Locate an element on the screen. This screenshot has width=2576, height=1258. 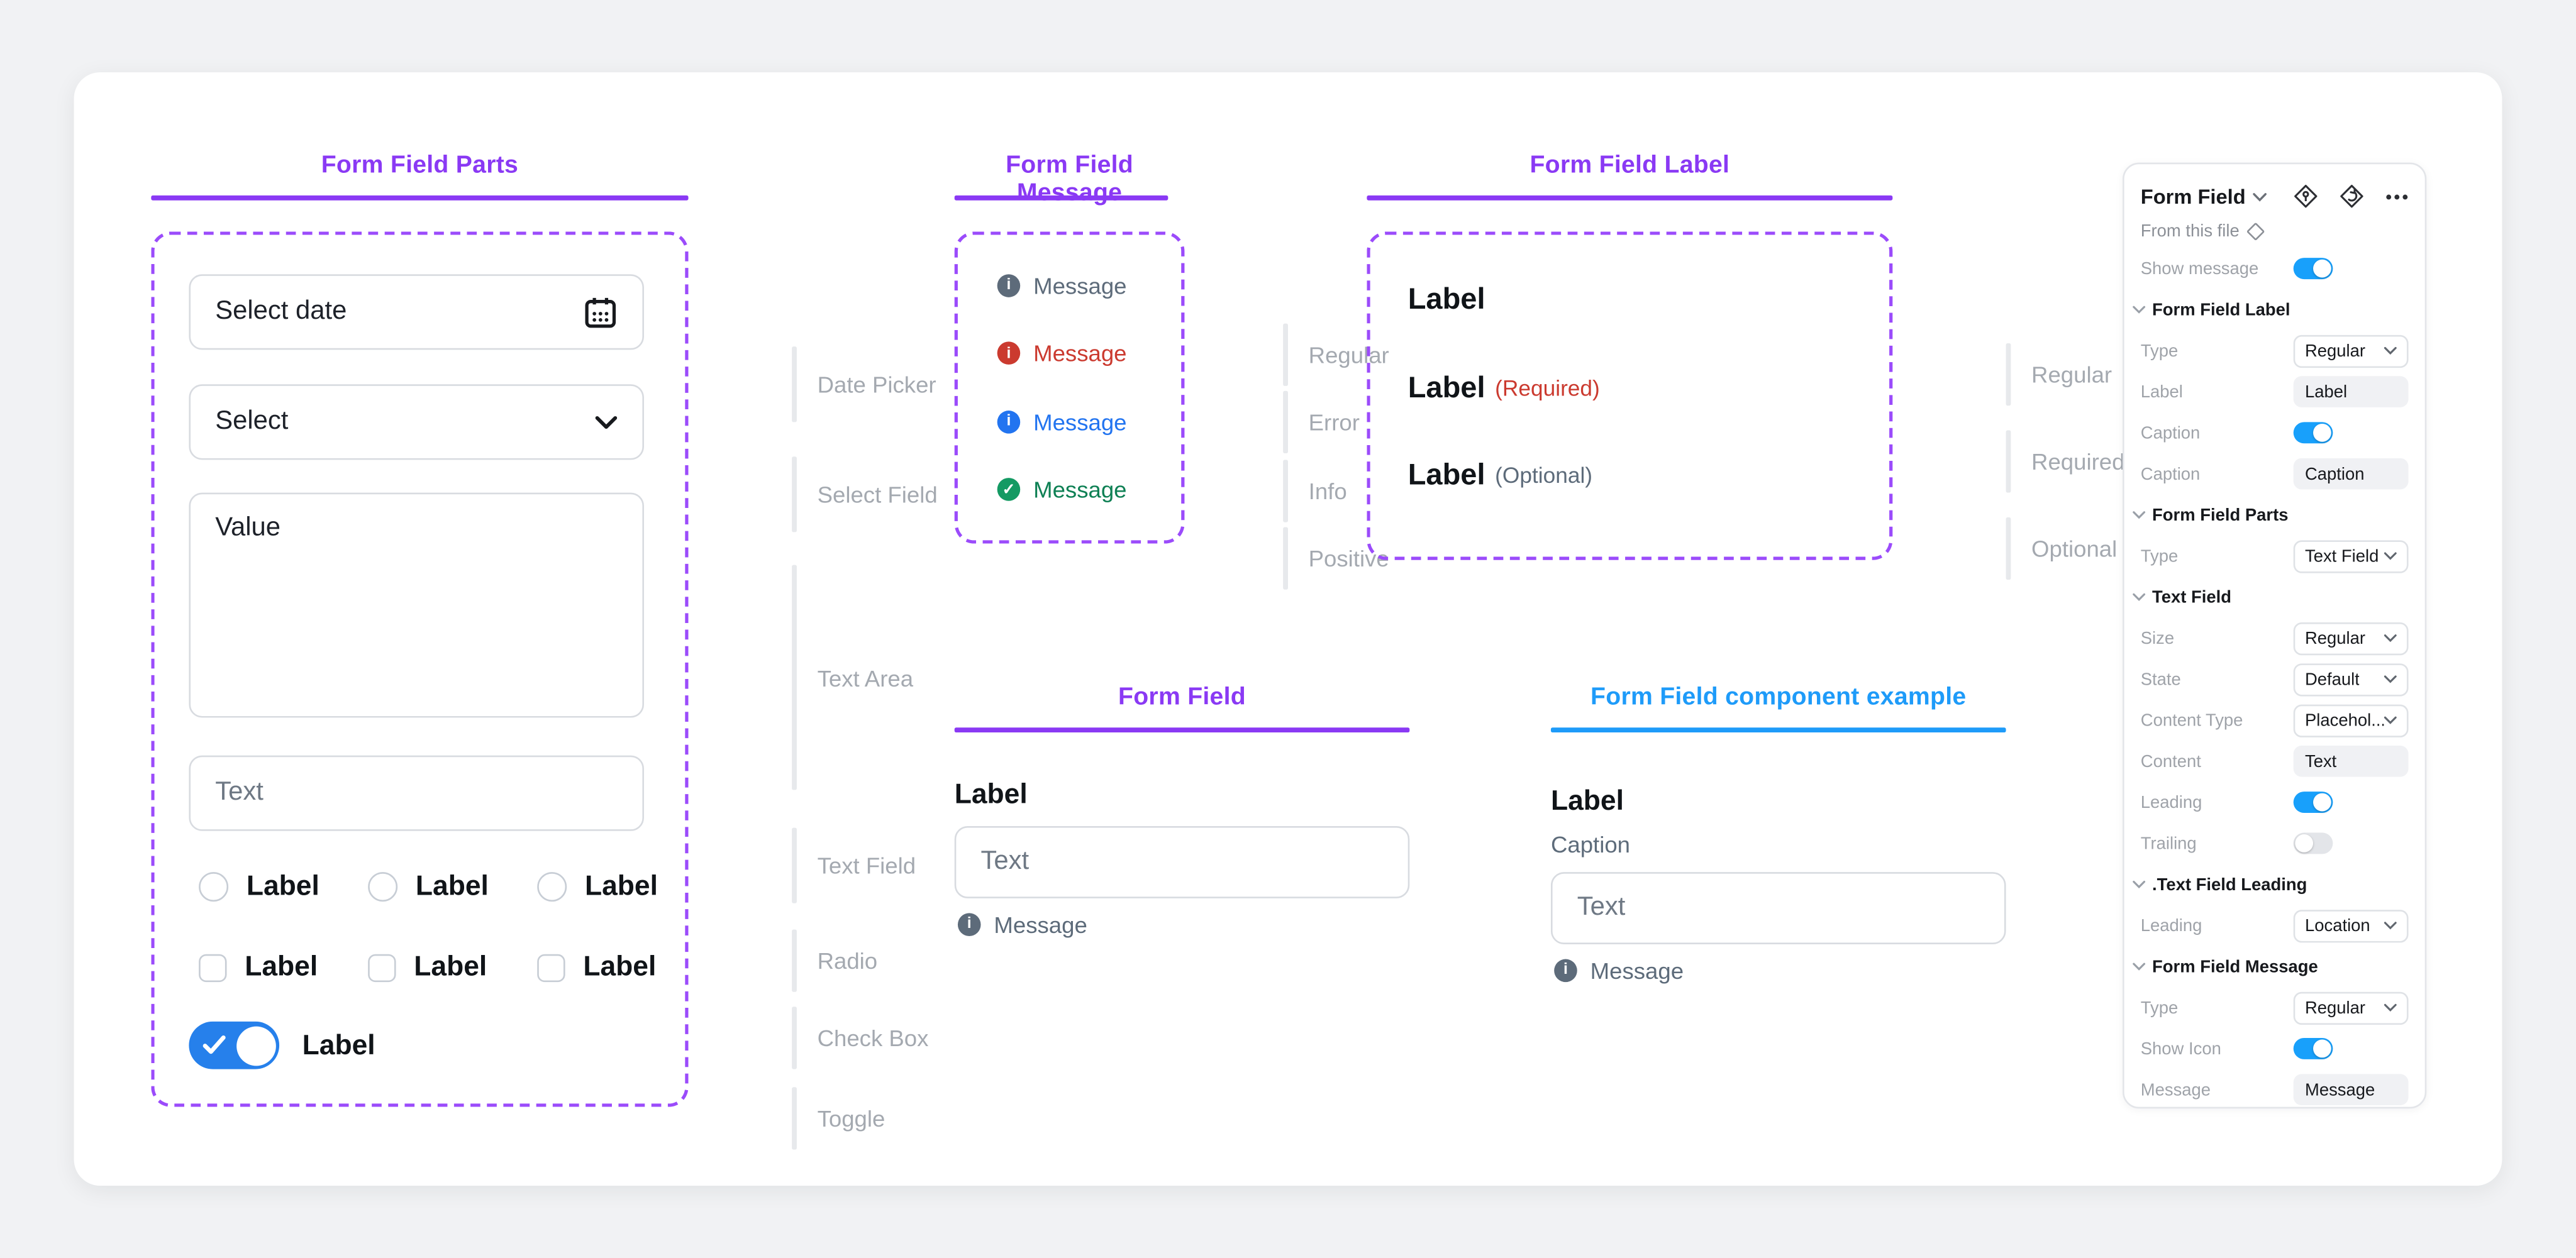
size-select: Regular is located at coordinates (2351, 638).